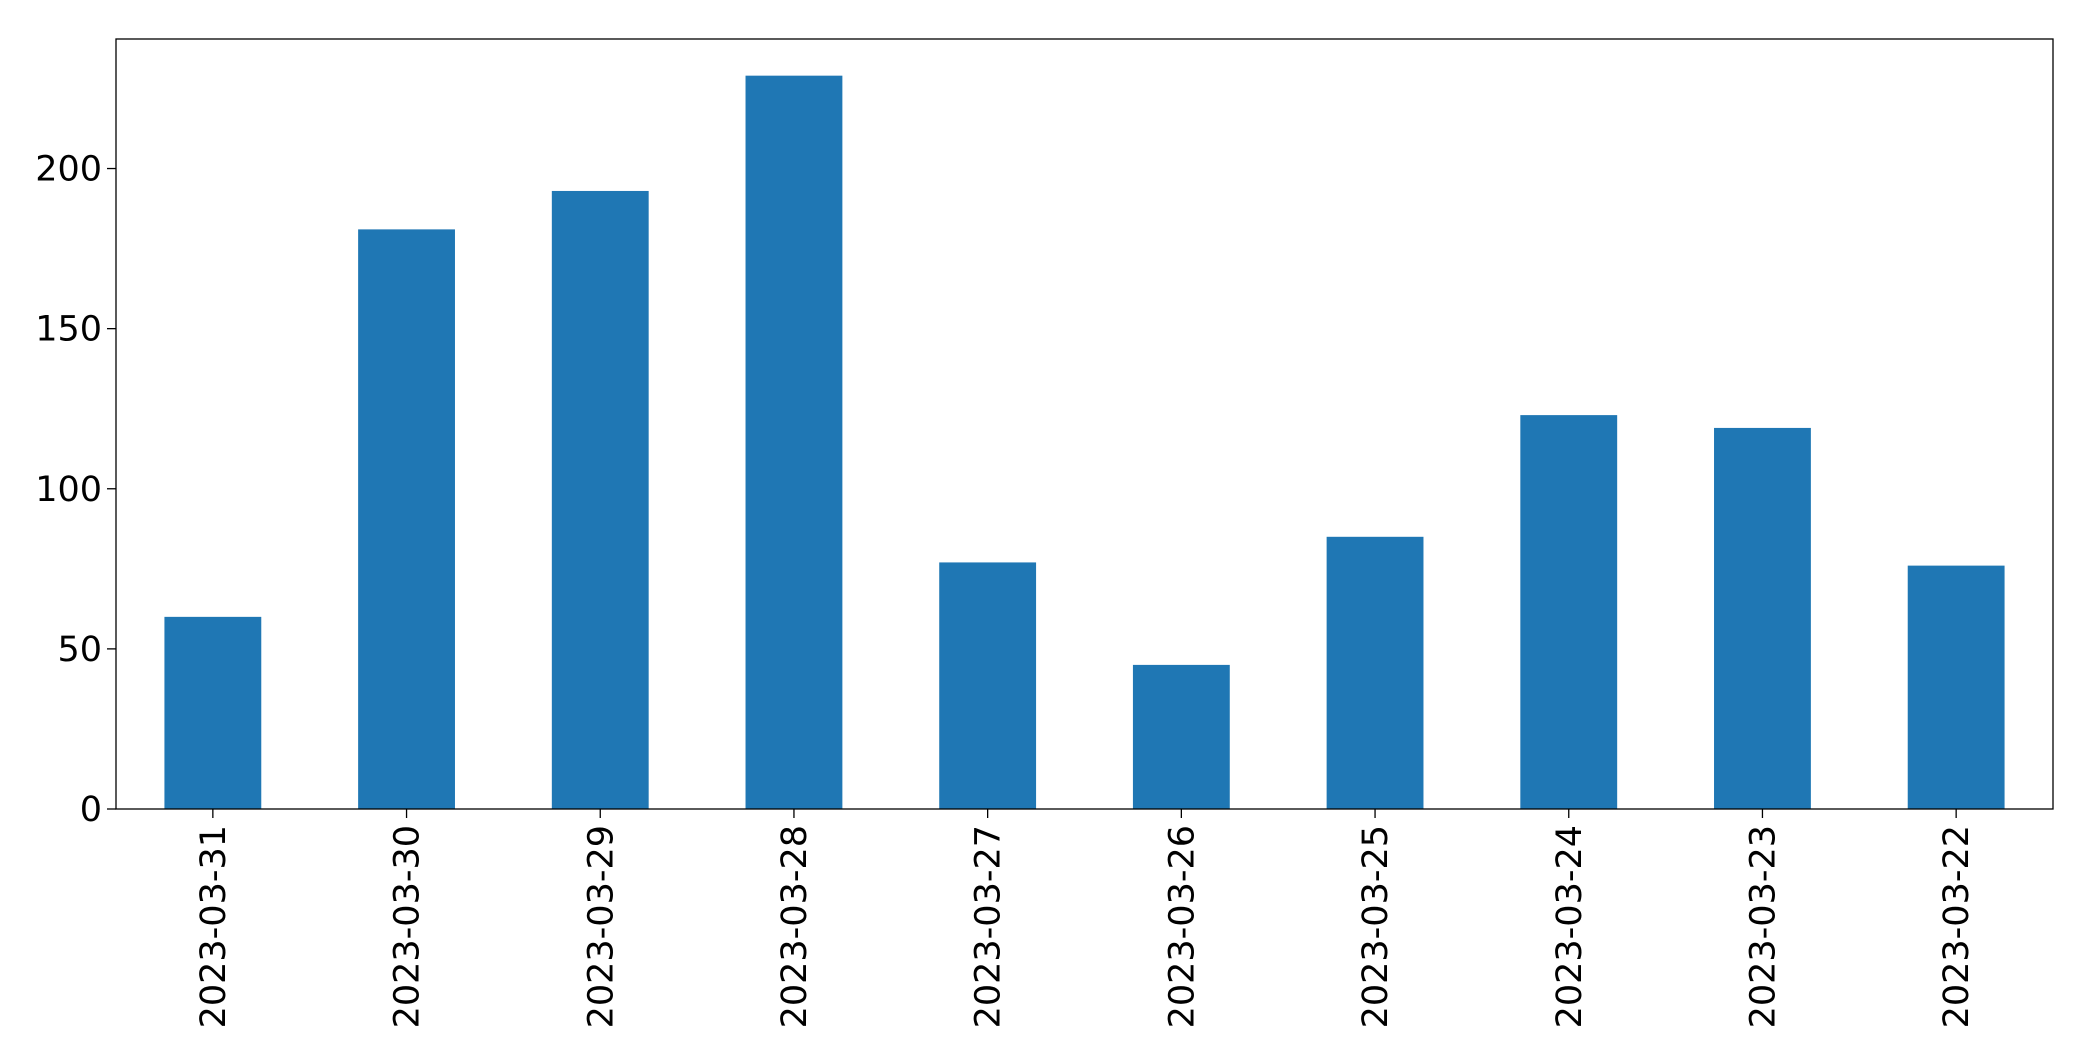 This screenshot has width=2093, height=1061. Describe the element at coordinates (68, 490) in the screenshot. I see `y-tick-label: 100` at that location.